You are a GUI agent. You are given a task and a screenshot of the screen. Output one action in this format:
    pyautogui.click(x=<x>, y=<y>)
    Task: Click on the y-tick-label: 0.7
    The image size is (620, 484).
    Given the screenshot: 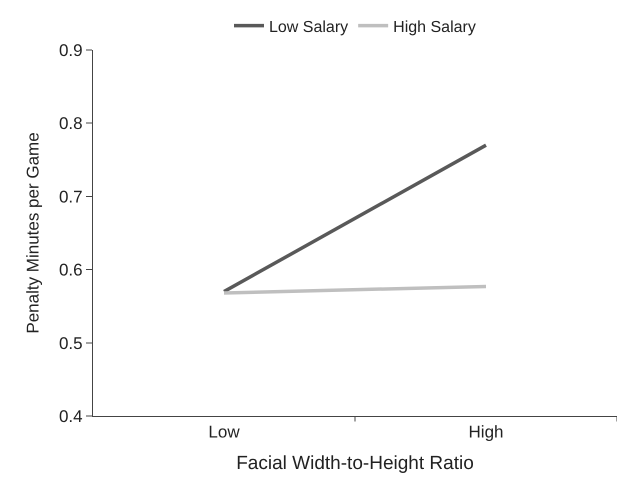 What is the action you would take?
    pyautogui.click(x=70, y=196)
    